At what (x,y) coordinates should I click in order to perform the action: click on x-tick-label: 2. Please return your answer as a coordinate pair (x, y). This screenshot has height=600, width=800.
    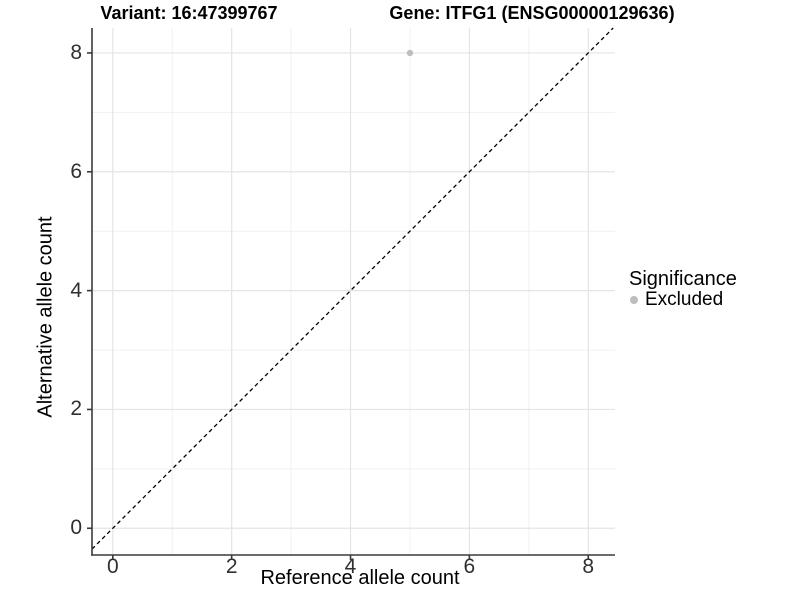
    Looking at the image, I should click on (231, 566).